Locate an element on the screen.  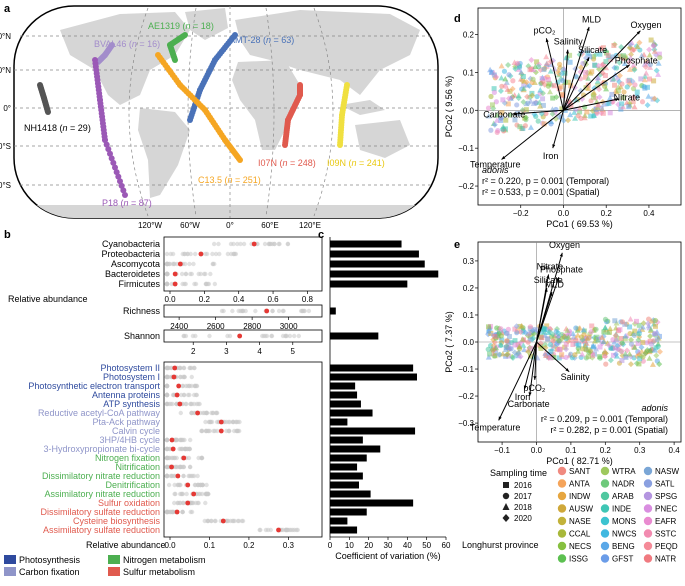
legend-province-code: SATL is located at coordinates (665, 484).